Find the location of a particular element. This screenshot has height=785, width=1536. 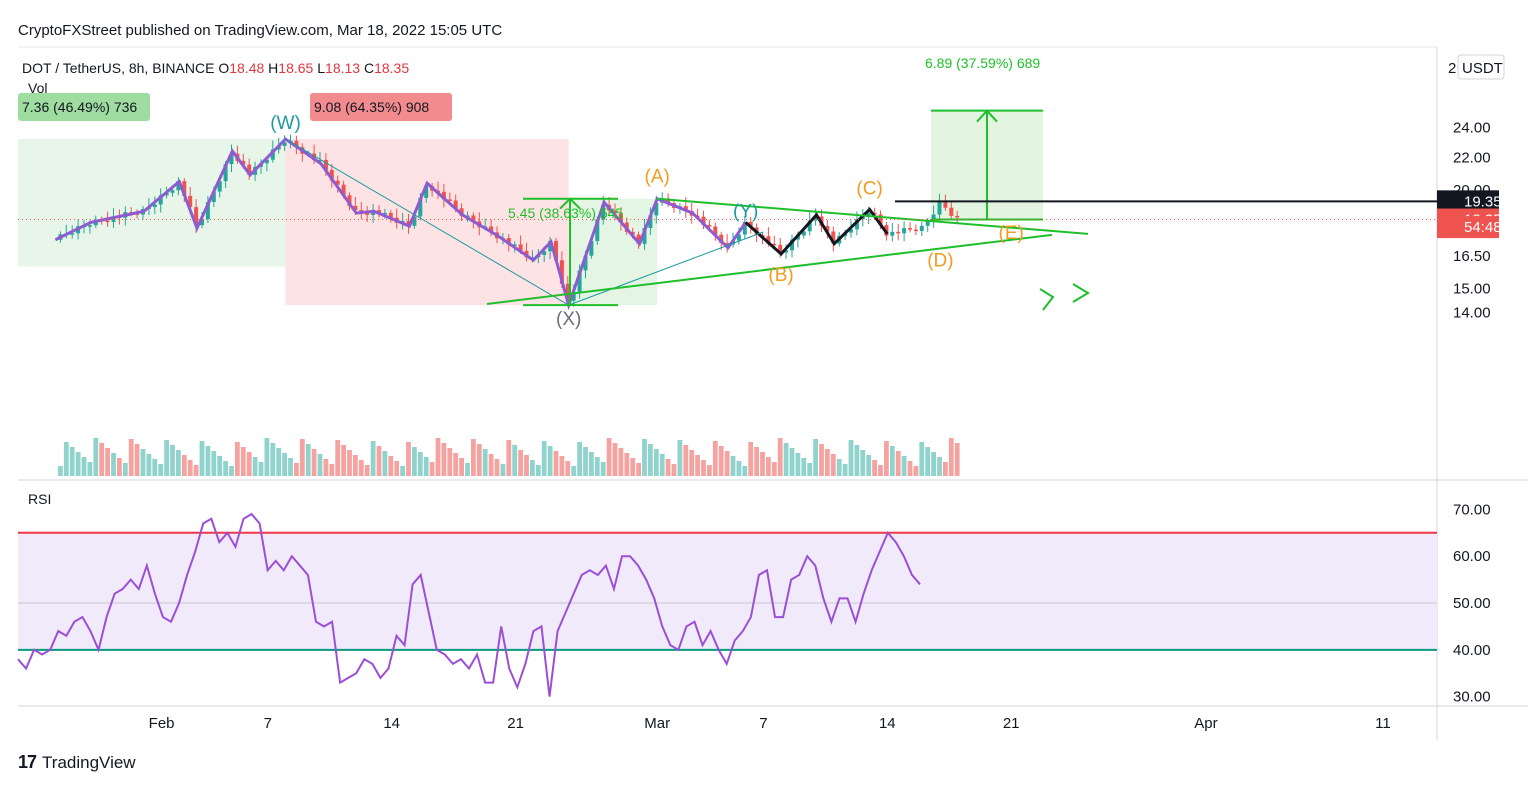

tradingview-footer: 17 TradingView is located at coordinates (77, 762).